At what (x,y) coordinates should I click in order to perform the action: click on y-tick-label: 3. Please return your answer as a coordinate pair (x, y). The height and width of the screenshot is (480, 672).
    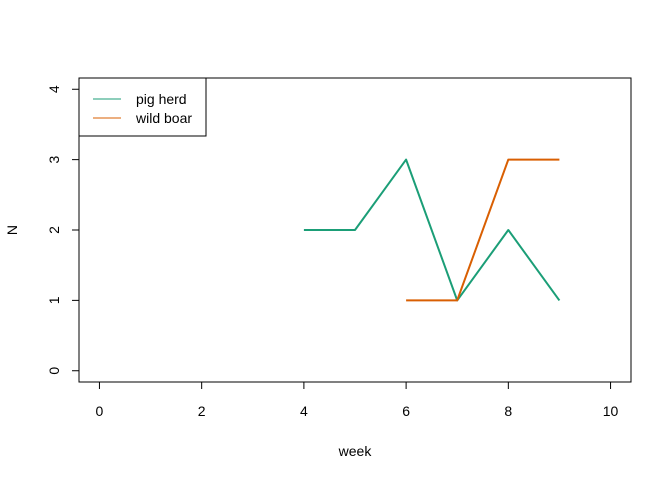
    Looking at the image, I should click on (54, 160).